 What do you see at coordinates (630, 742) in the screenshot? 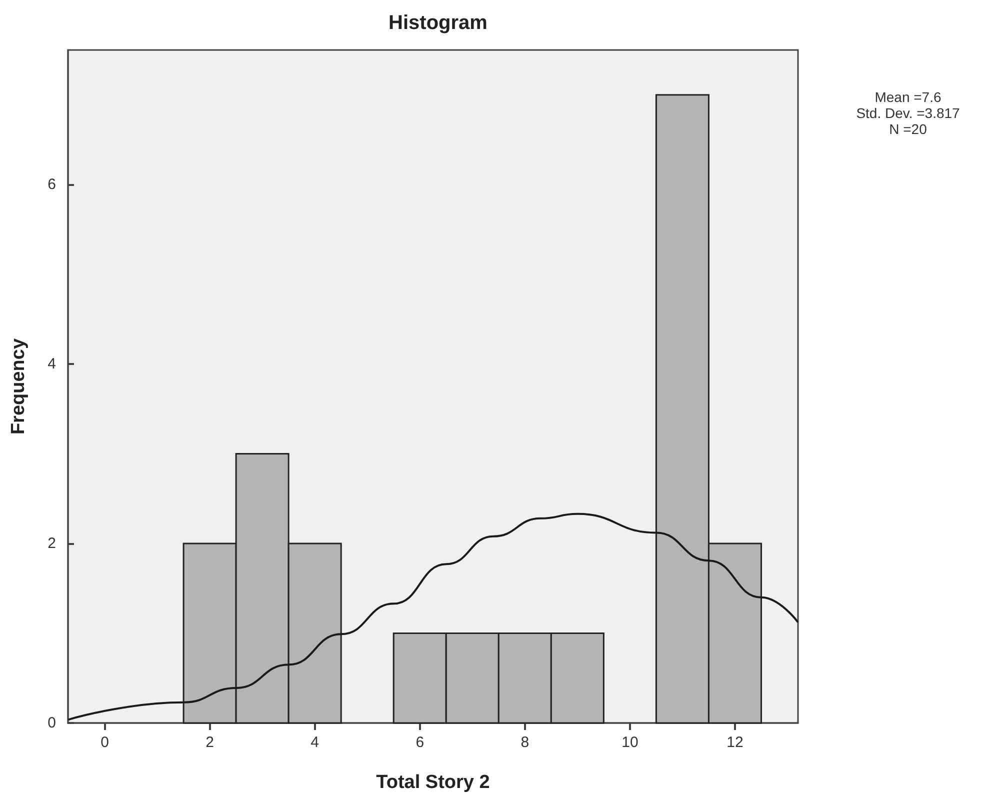
I see `x-tick-label: 10` at bounding box center [630, 742].